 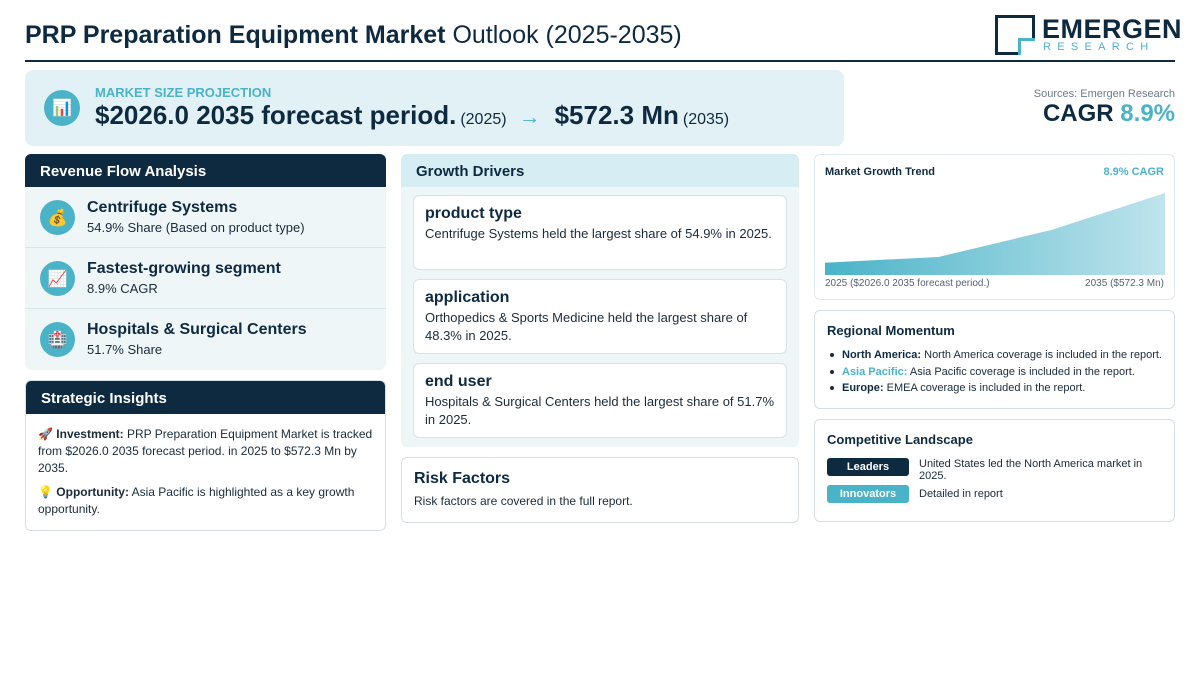 I want to click on projection-label: MARKET SIZE PROJECTION, so click(x=183, y=92).